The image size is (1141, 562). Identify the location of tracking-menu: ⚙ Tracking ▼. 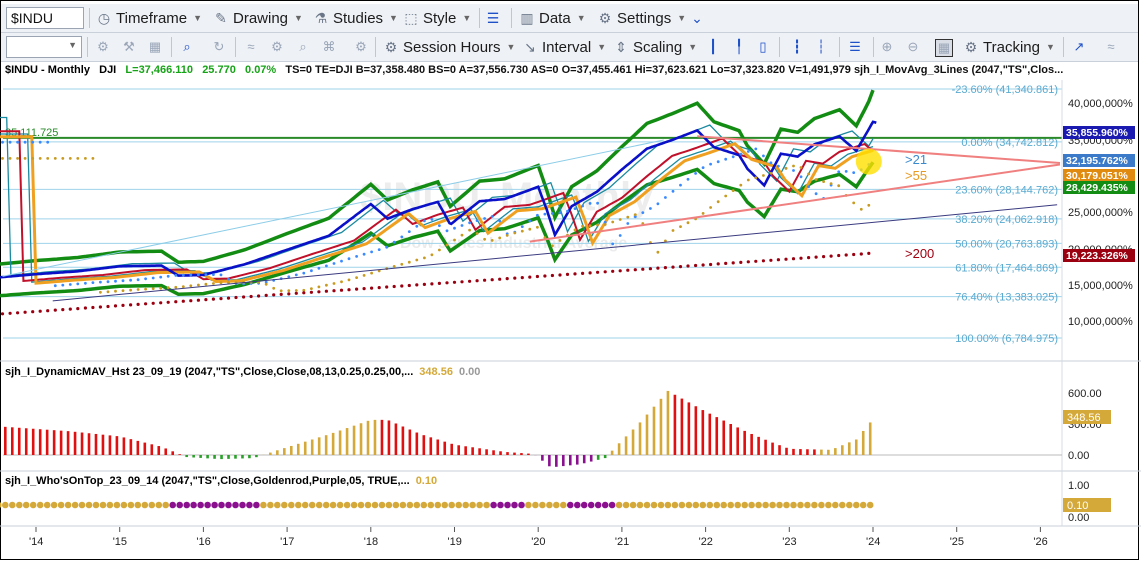
(1009, 47).